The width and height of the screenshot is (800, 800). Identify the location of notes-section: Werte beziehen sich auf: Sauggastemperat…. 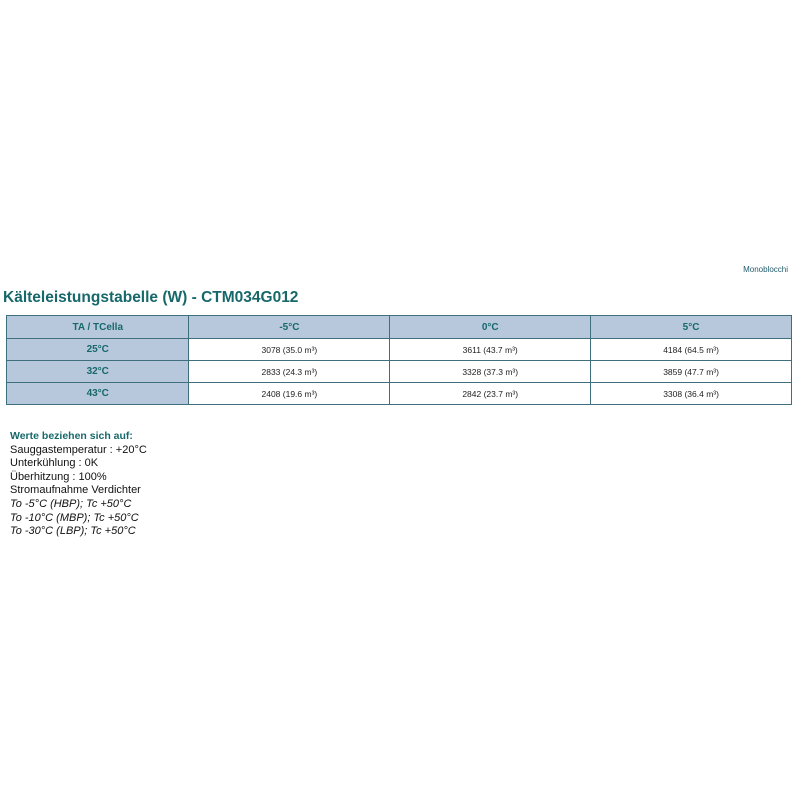
(78, 484).